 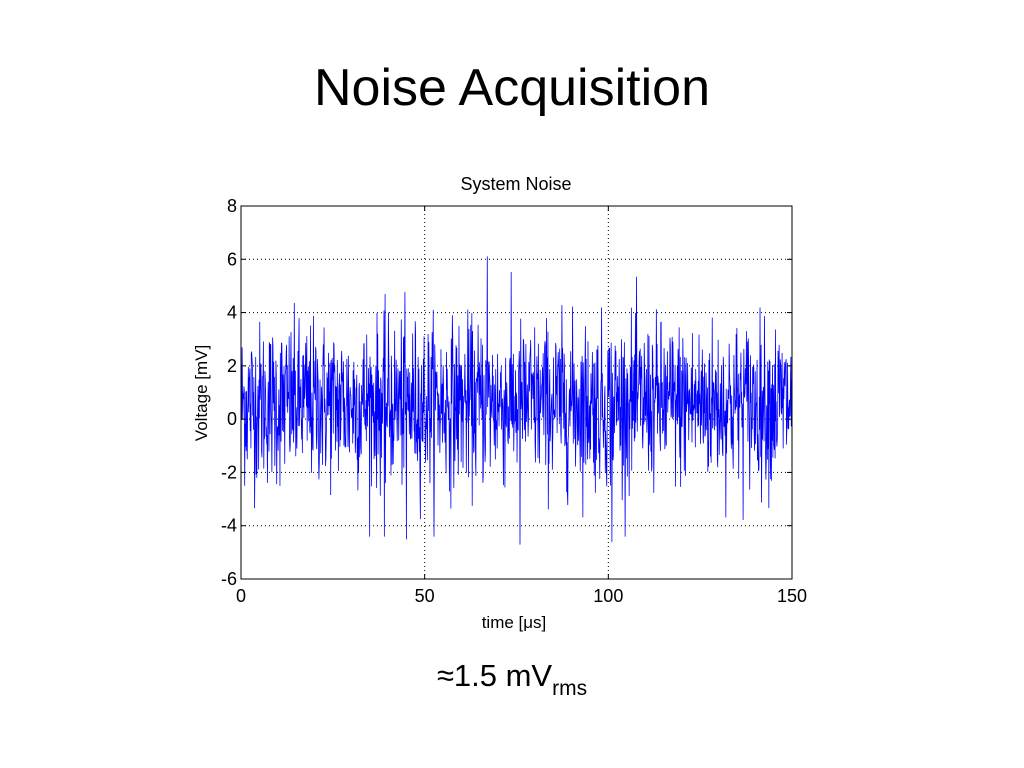 What do you see at coordinates (514, 622) in the screenshot?
I see `x-axis-label: time [μs]` at bounding box center [514, 622].